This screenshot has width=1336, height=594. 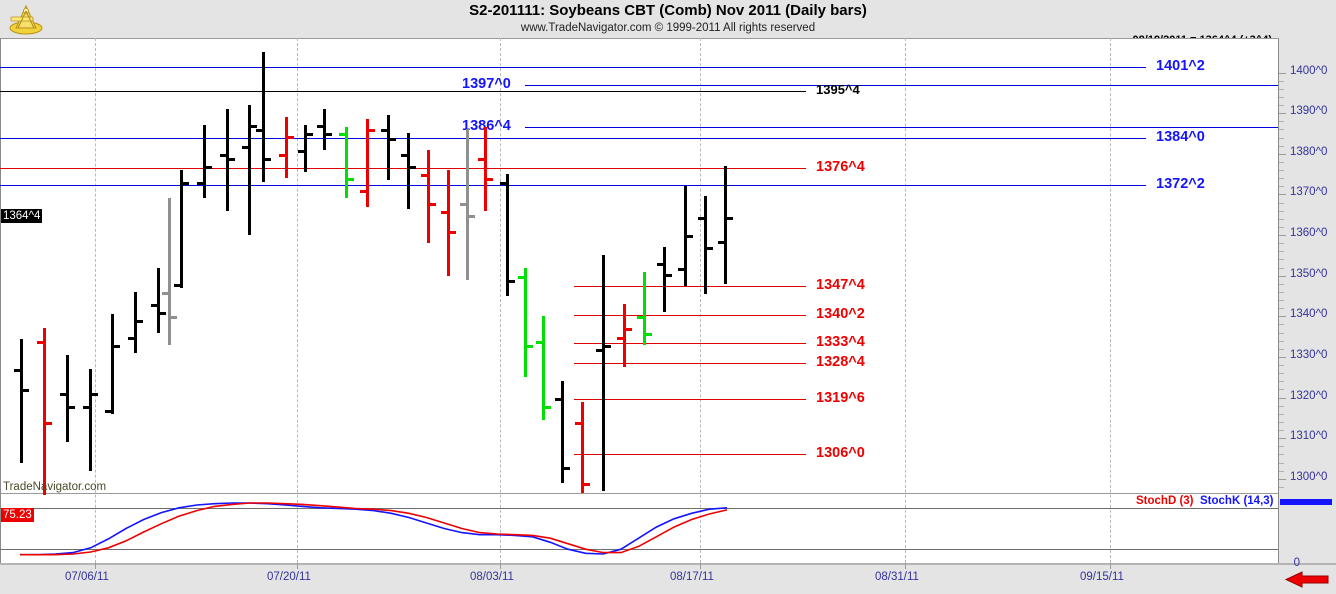 What do you see at coordinates (690, 399) in the screenshot?
I see `price-level-line-1319^6` at bounding box center [690, 399].